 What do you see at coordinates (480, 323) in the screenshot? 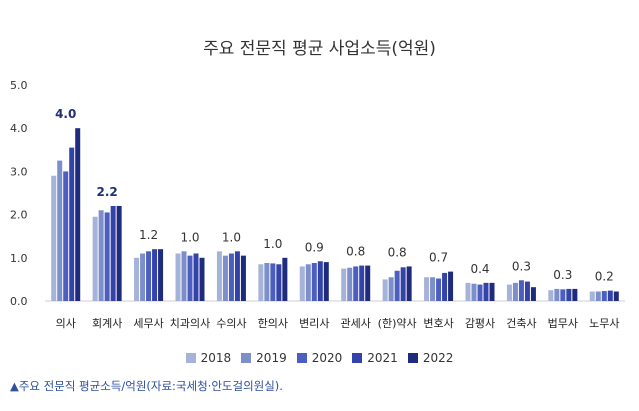
I see `category-label: 감평사` at bounding box center [480, 323].